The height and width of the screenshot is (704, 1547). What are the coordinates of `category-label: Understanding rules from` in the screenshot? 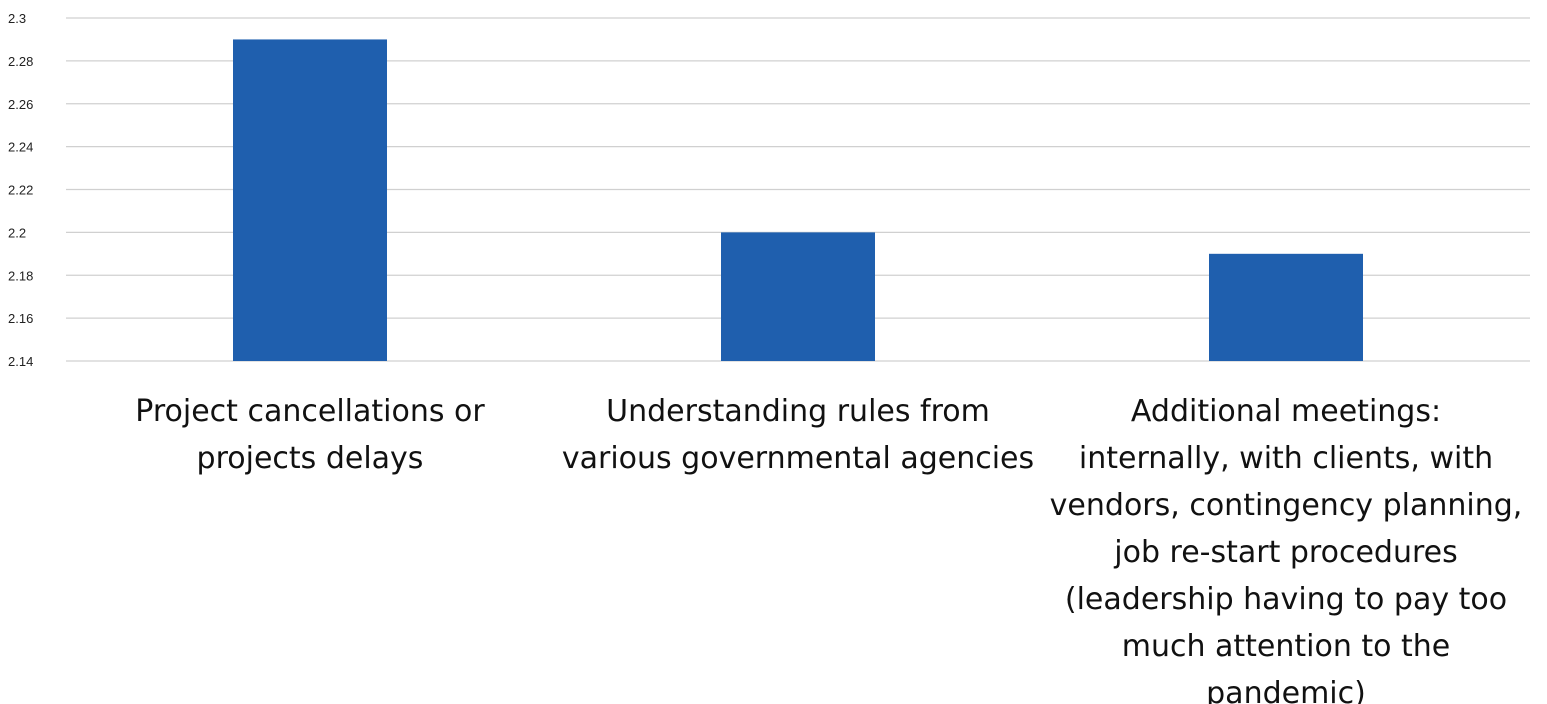 It's located at (798, 411).